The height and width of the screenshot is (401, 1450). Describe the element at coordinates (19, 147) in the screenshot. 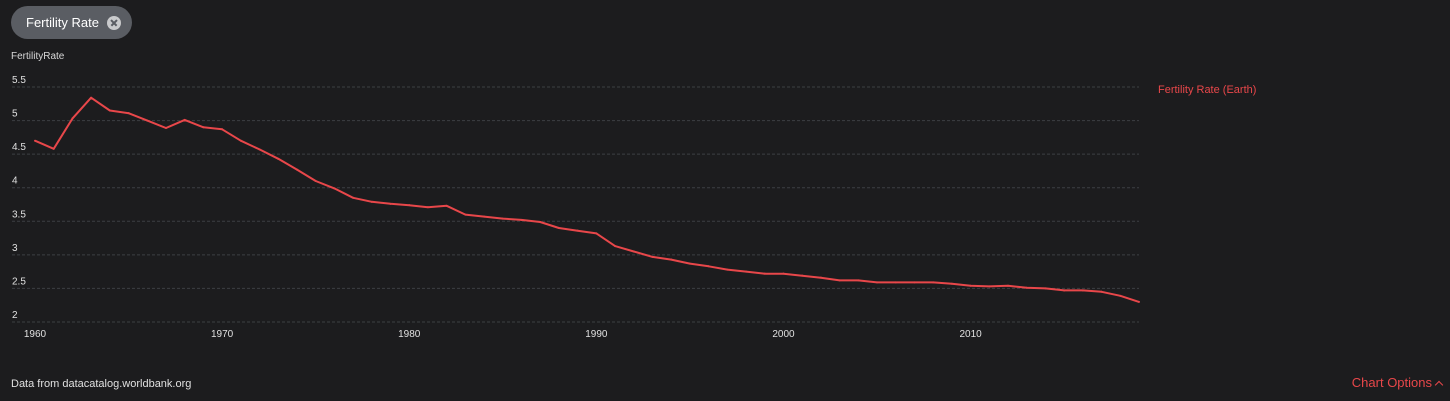

I see `y-tick-label: 4.5` at that location.